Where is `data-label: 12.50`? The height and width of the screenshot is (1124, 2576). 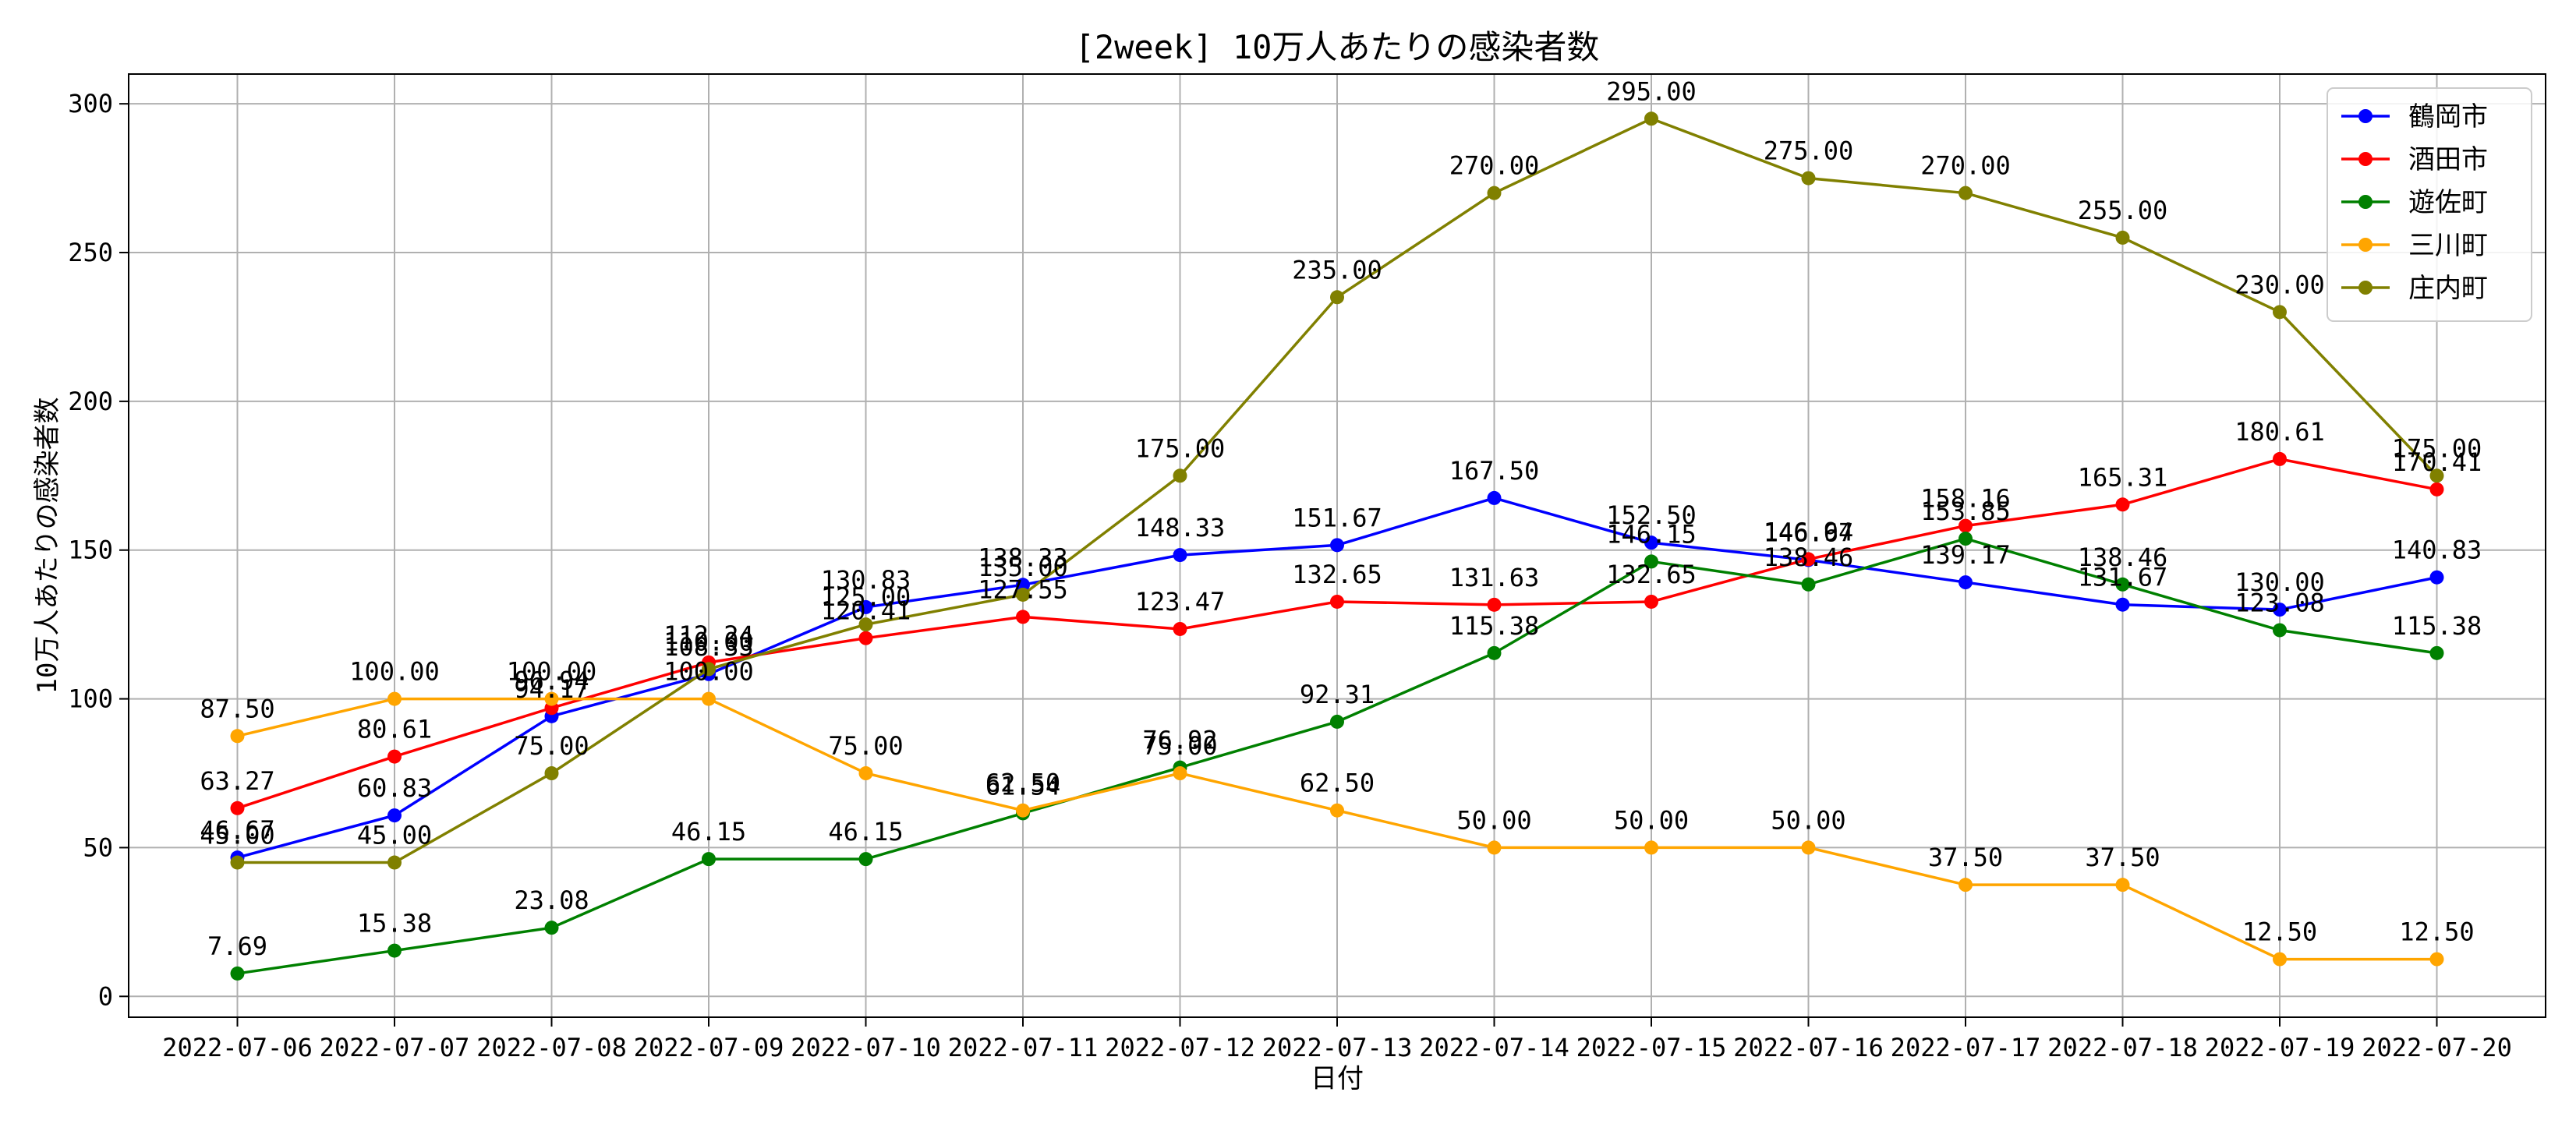
data-label: 12.50 is located at coordinates (2279, 932).